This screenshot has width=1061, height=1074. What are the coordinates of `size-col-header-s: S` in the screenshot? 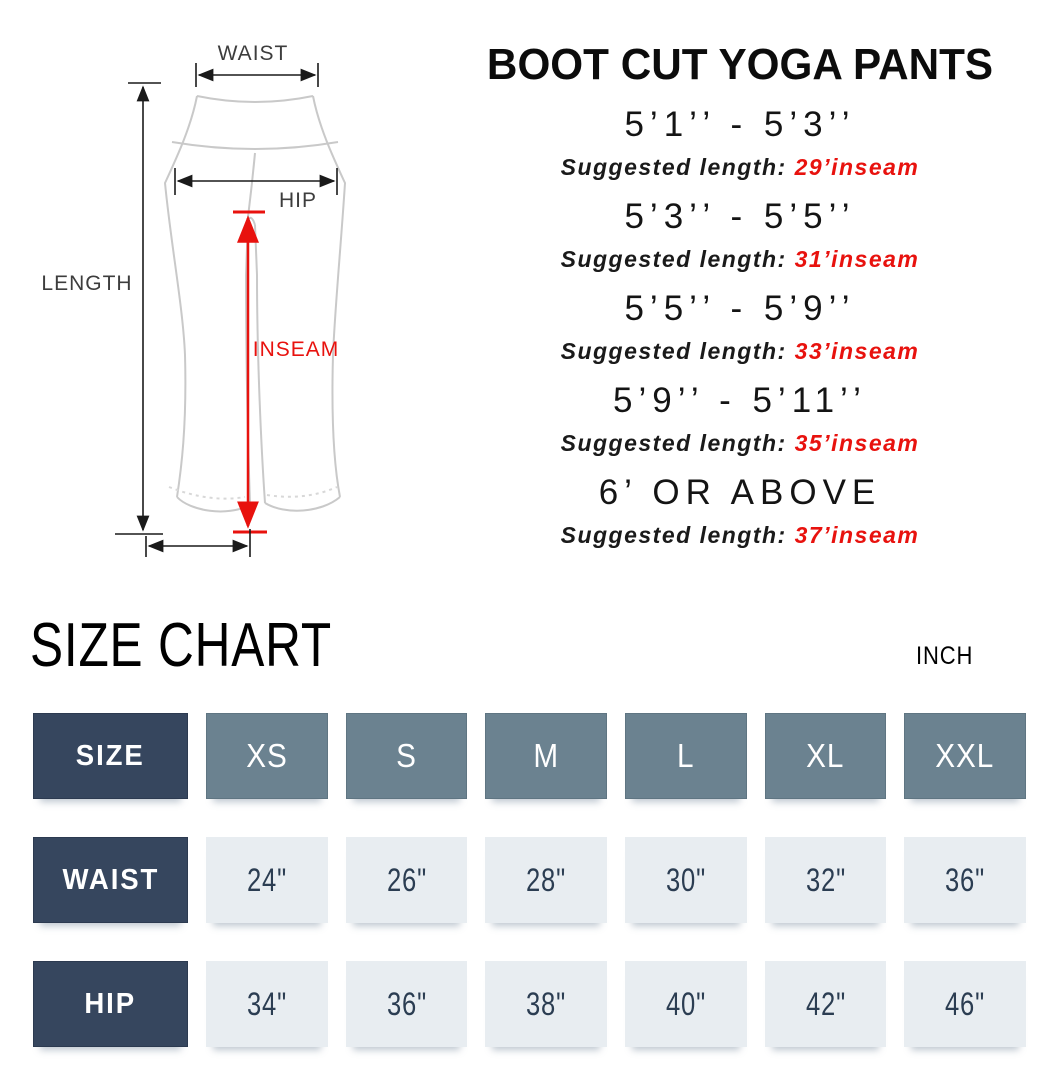 It's located at (406, 756).